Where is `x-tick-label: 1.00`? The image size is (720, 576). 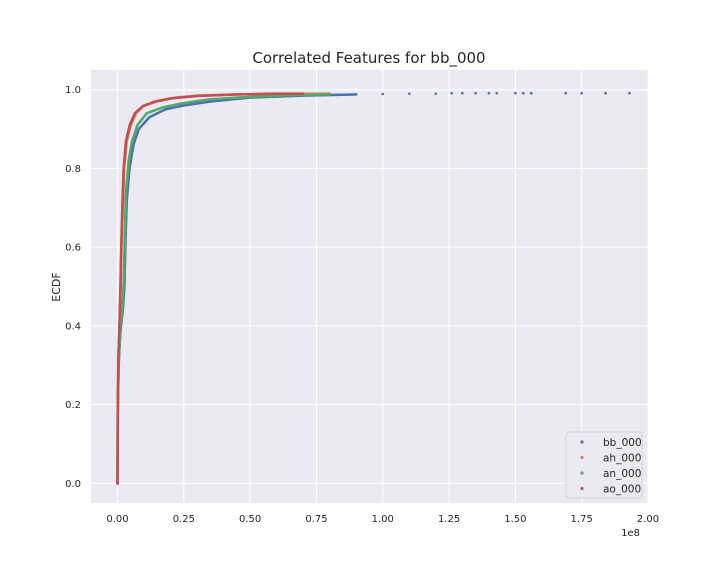
x-tick-label: 1.00 is located at coordinates (383, 519).